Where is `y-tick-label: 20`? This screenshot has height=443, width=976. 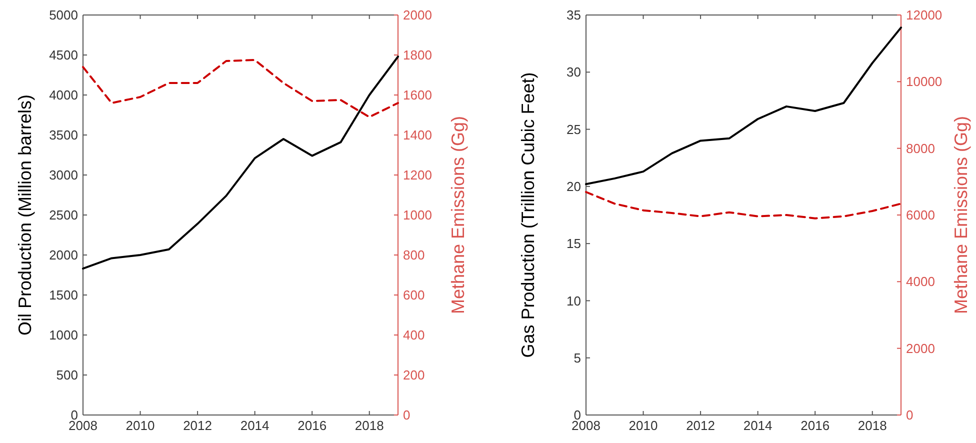 y-tick-label: 20 is located at coordinates (573, 186).